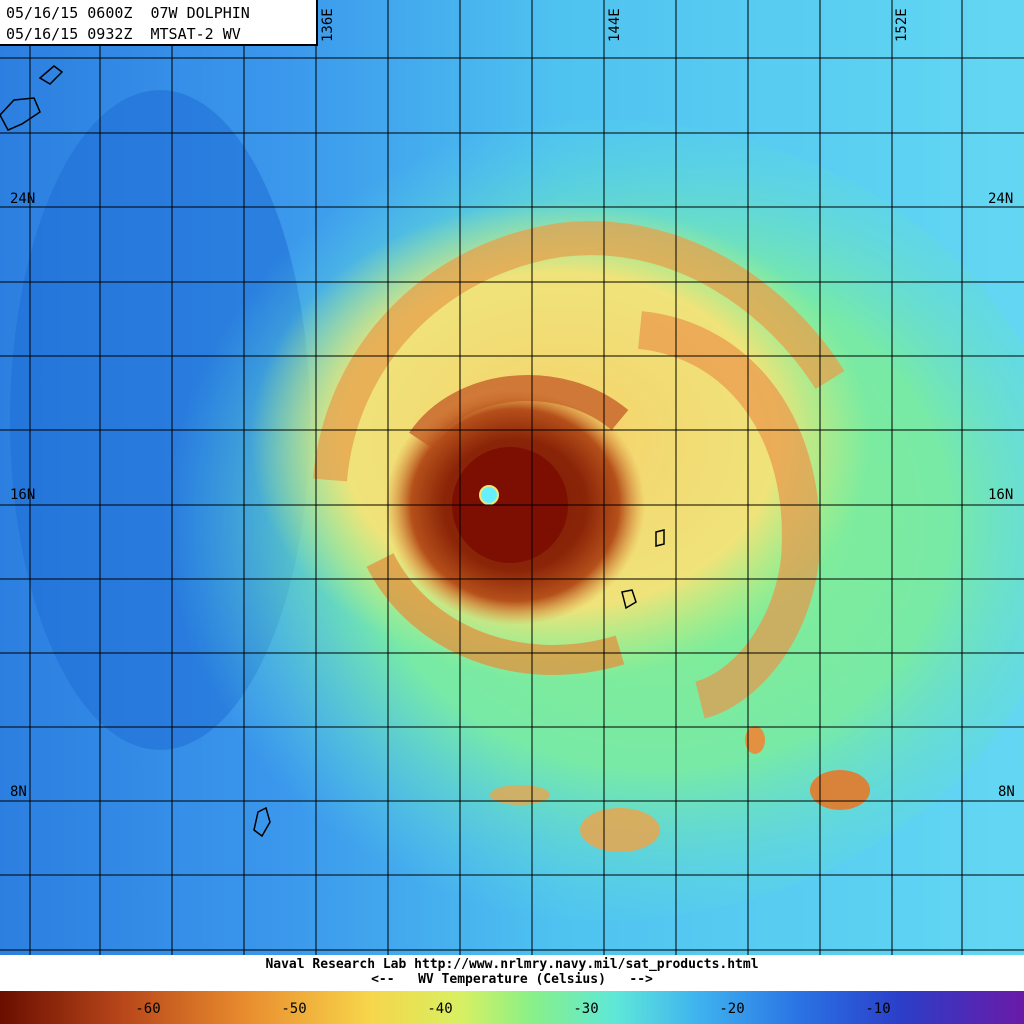 Image resolution: width=1024 pixels, height=1024 pixels. What do you see at coordinates (18, 792) in the screenshot?
I see `lat-label-8n-left: 8N` at bounding box center [18, 792].